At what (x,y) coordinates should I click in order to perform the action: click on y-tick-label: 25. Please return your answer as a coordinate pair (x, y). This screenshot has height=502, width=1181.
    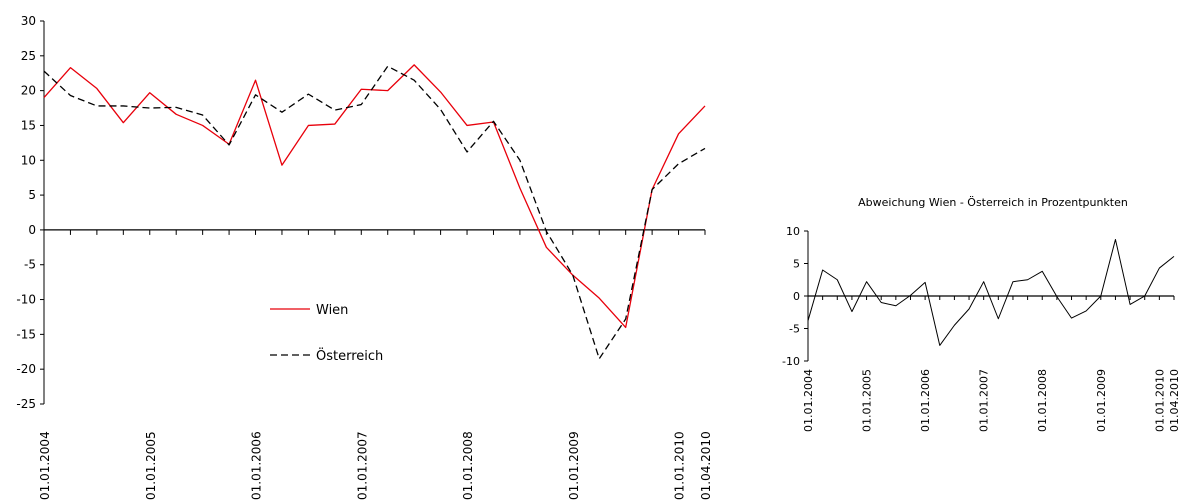
    Looking at the image, I should click on (28, 56).